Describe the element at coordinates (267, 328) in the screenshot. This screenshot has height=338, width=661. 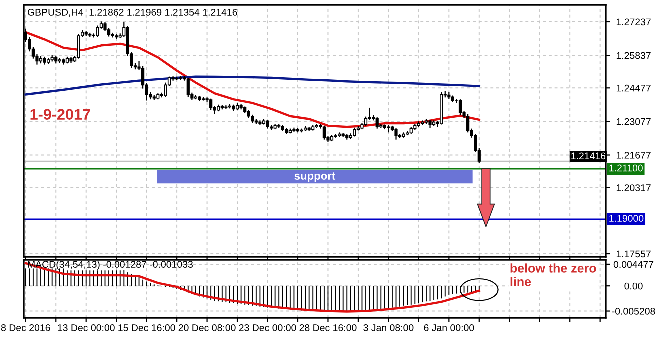
I see `x-tick-label: 23 Dec 00:00` at that location.